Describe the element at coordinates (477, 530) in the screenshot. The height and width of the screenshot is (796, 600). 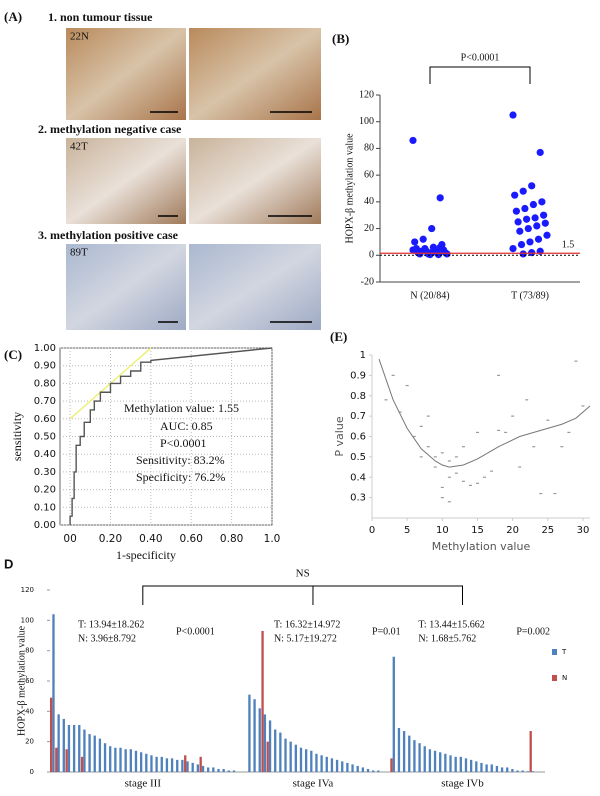
I see `x-tick-label: 15` at that location.